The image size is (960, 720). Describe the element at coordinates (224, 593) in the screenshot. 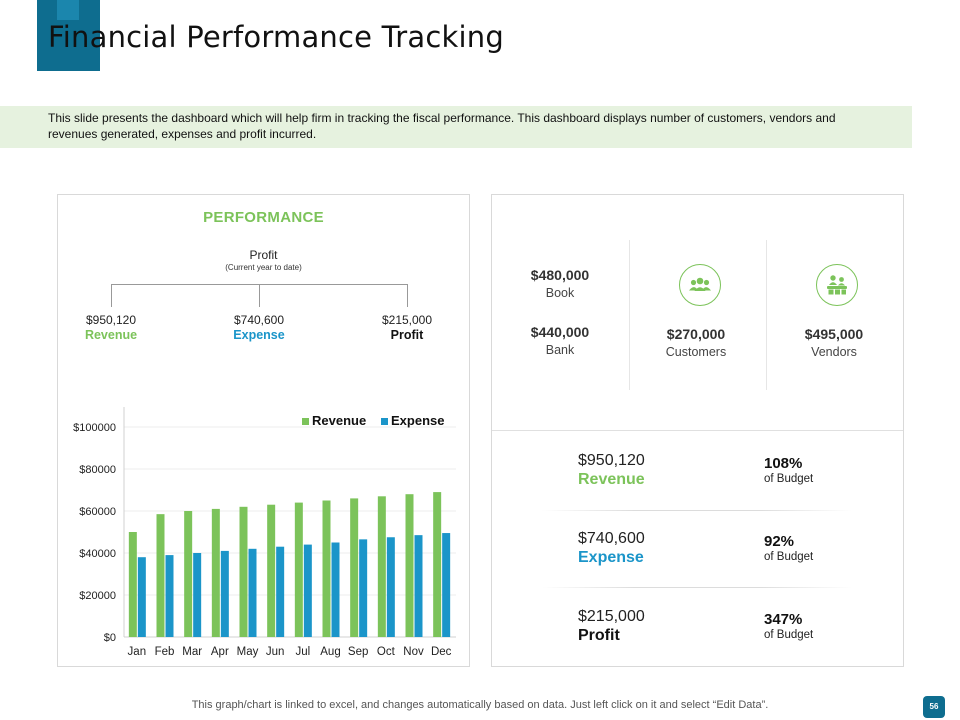

I see `bar-expense-apr` at that location.